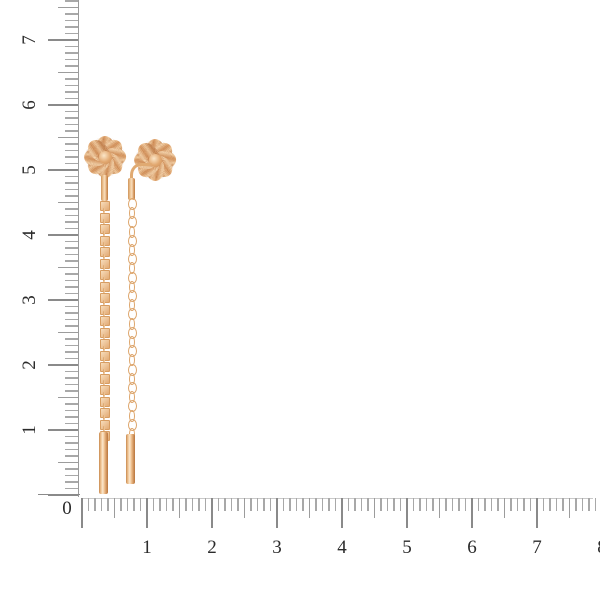 The width and height of the screenshot is (600, 600). Describe the element at coordinates (29, 170) in the screenshot. I see `vertical-ruler-label-5: 5` at that location.